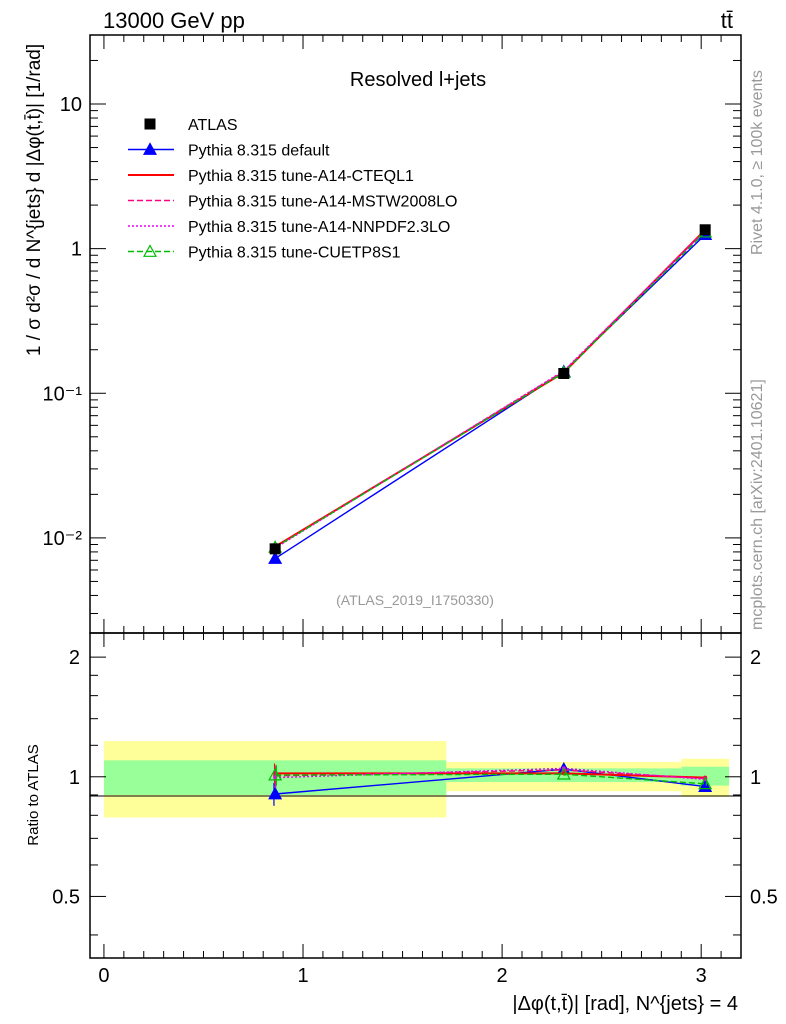 The image size is (786, 1024). I want to click on rivet-label: Rivet 4.1.0, ≥ 100k events, so click(757, 162).